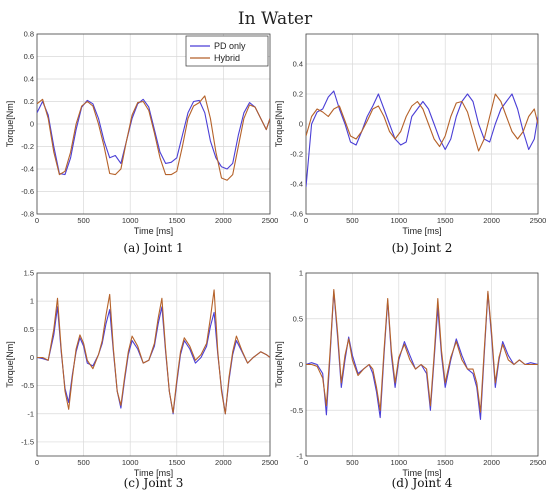 Image resolution: width=550 pixels, height=500 pixels. I want to click on figure-title: In Water, so click(275, 19).